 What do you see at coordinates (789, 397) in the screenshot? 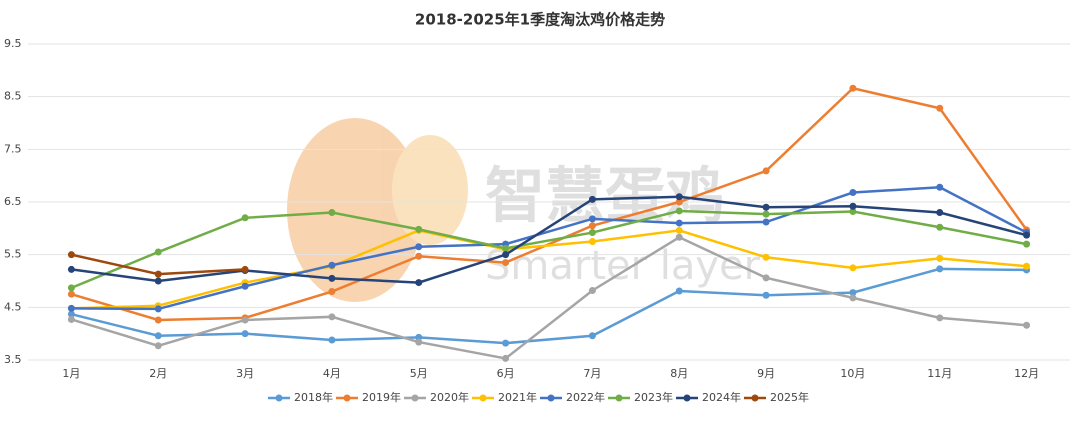
I see `legend-label: 2025年` at bounding box center [789, 397].